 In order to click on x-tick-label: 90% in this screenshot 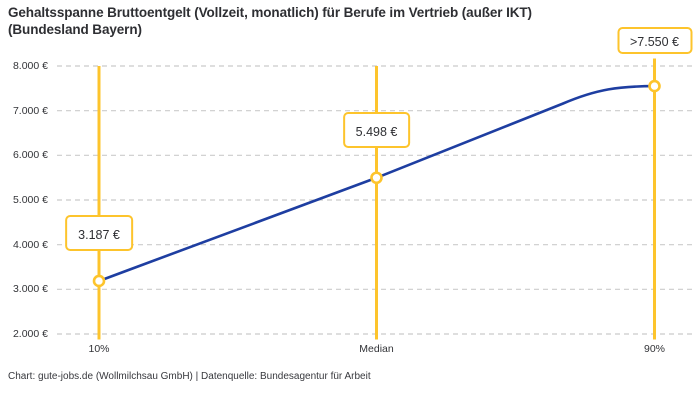, I will do `click(654, 349)`.